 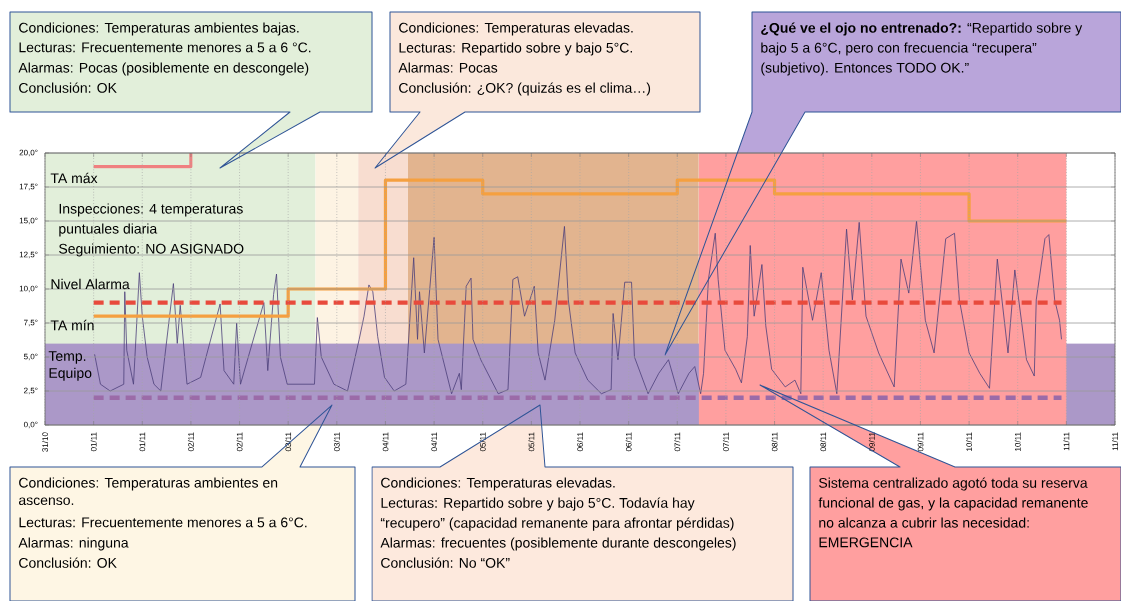 What do you see at coordinates (953, 504) in the screenshot?
I see `text: funcional de gas, y la capacidad remanente` at bounding box center [953, 504].